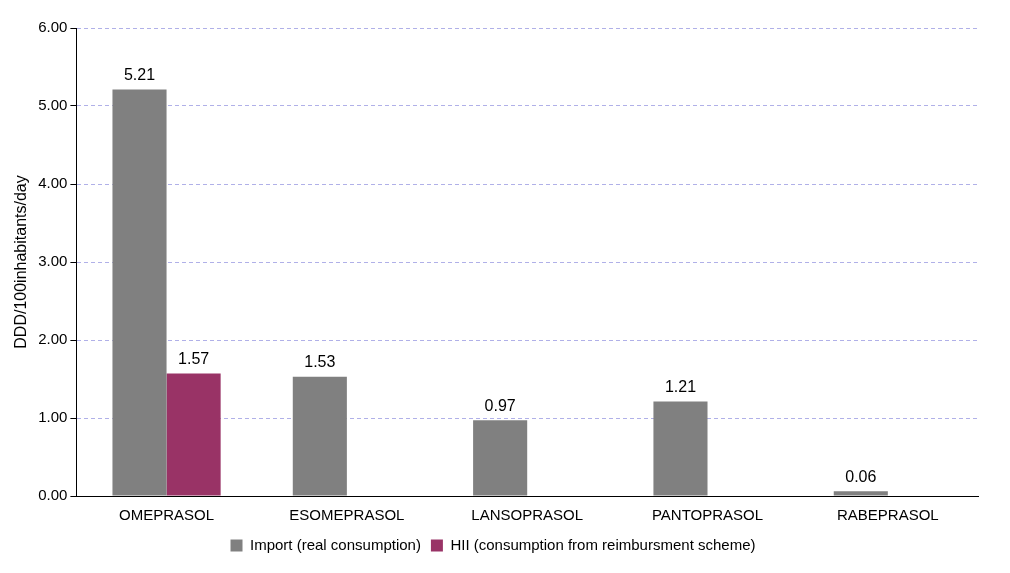  Describe the element at coordinates (53, 27) in the screenshot. I see `y-tick-label: 6.00` at that location.